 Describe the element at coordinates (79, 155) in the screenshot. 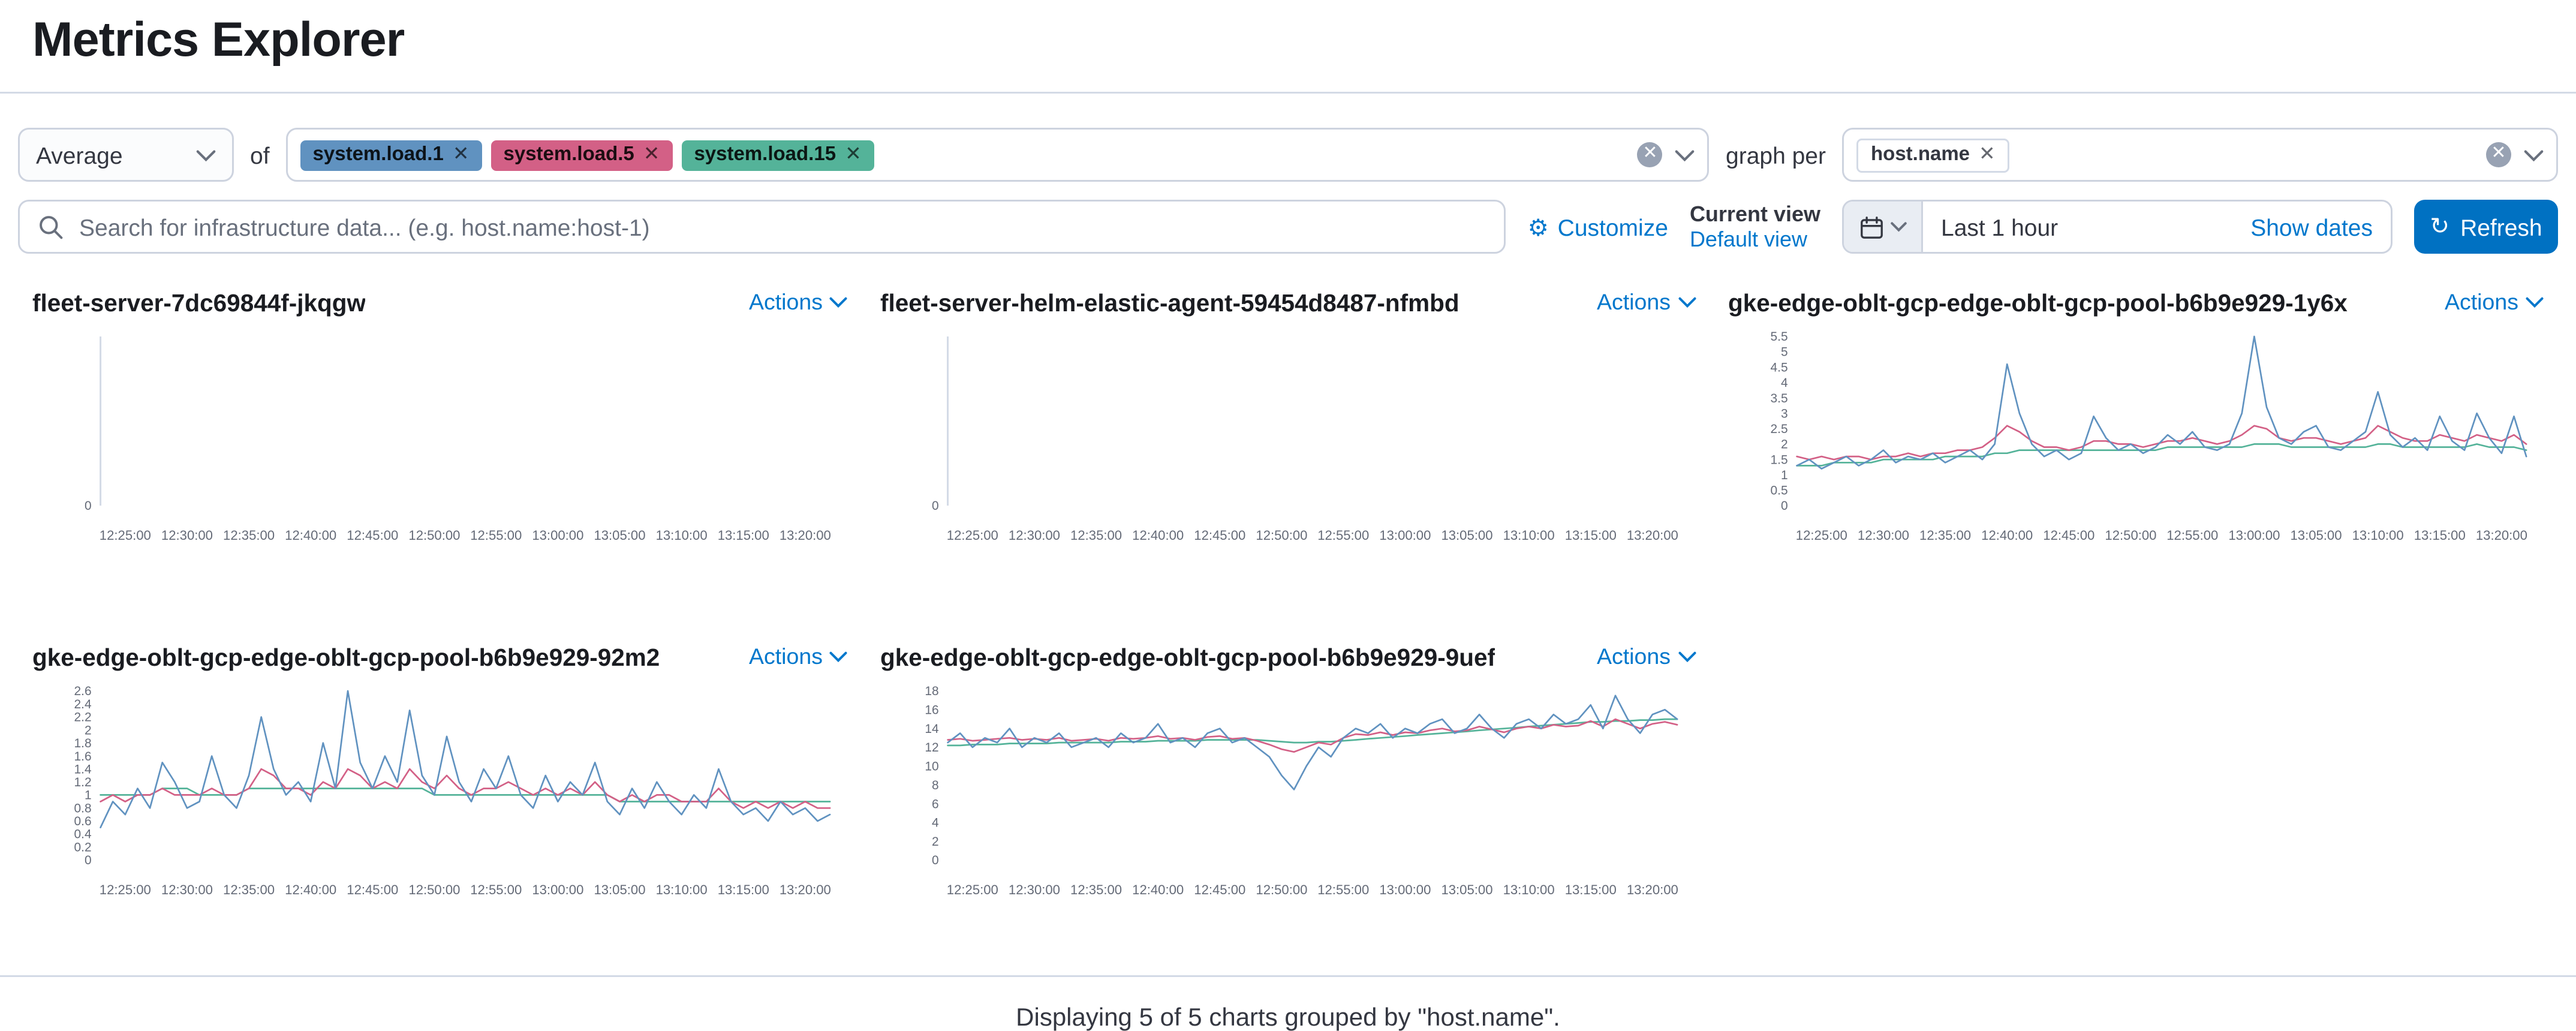

I see `aggregation-value: Average` at that location.